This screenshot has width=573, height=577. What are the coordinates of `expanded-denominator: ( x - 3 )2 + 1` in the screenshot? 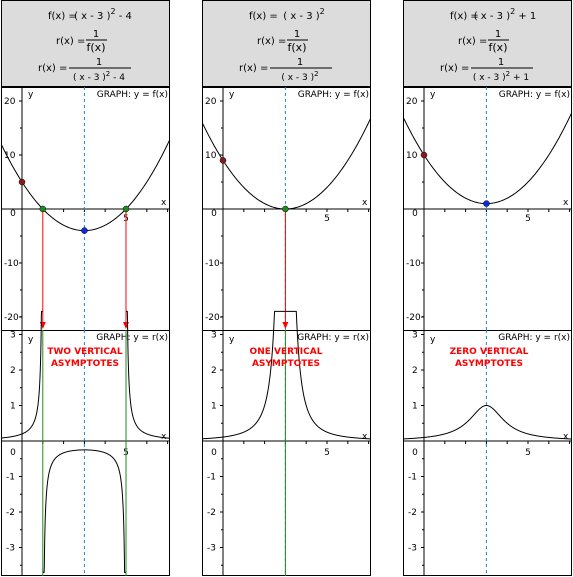 It's located at (501, 76).